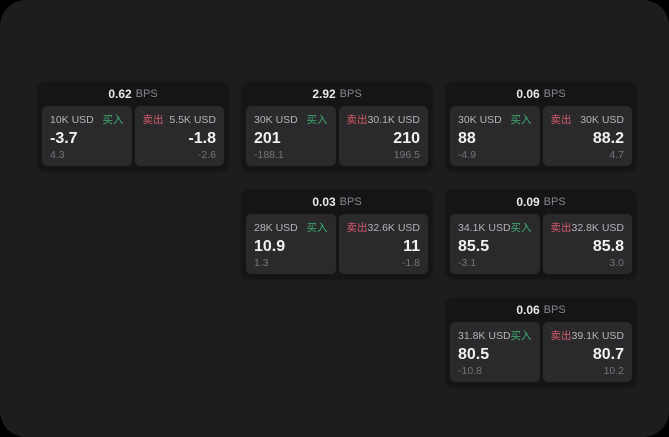 The height and width of the screenshot is (437, 669). I want to click on buy-delta: -10.8, so click(470, 371).